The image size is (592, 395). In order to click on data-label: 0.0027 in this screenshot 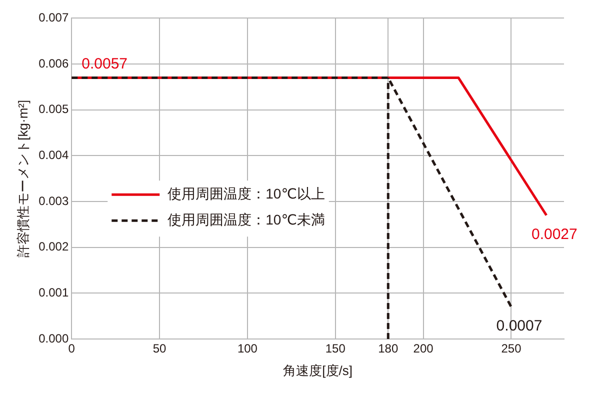, I will do `click(554, 234)`.